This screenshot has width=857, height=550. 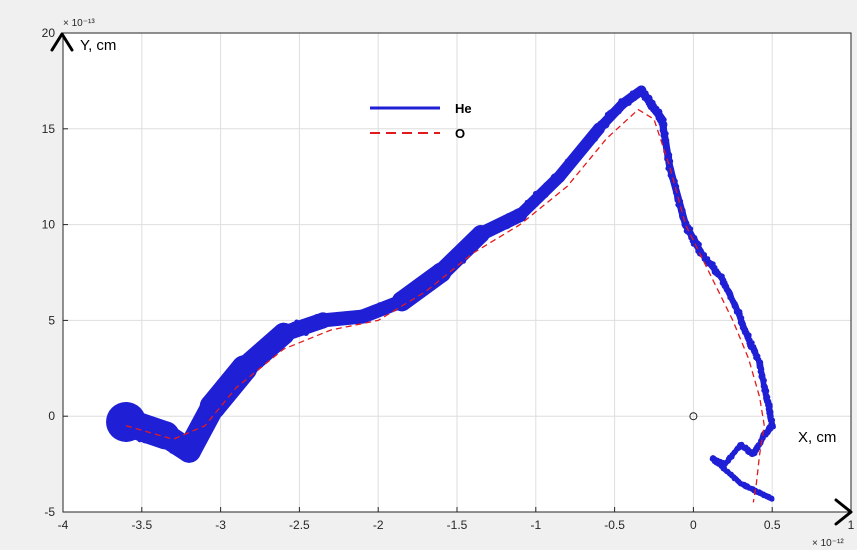 I want to click on legend-he-label: He, so click(x=463, y=108).